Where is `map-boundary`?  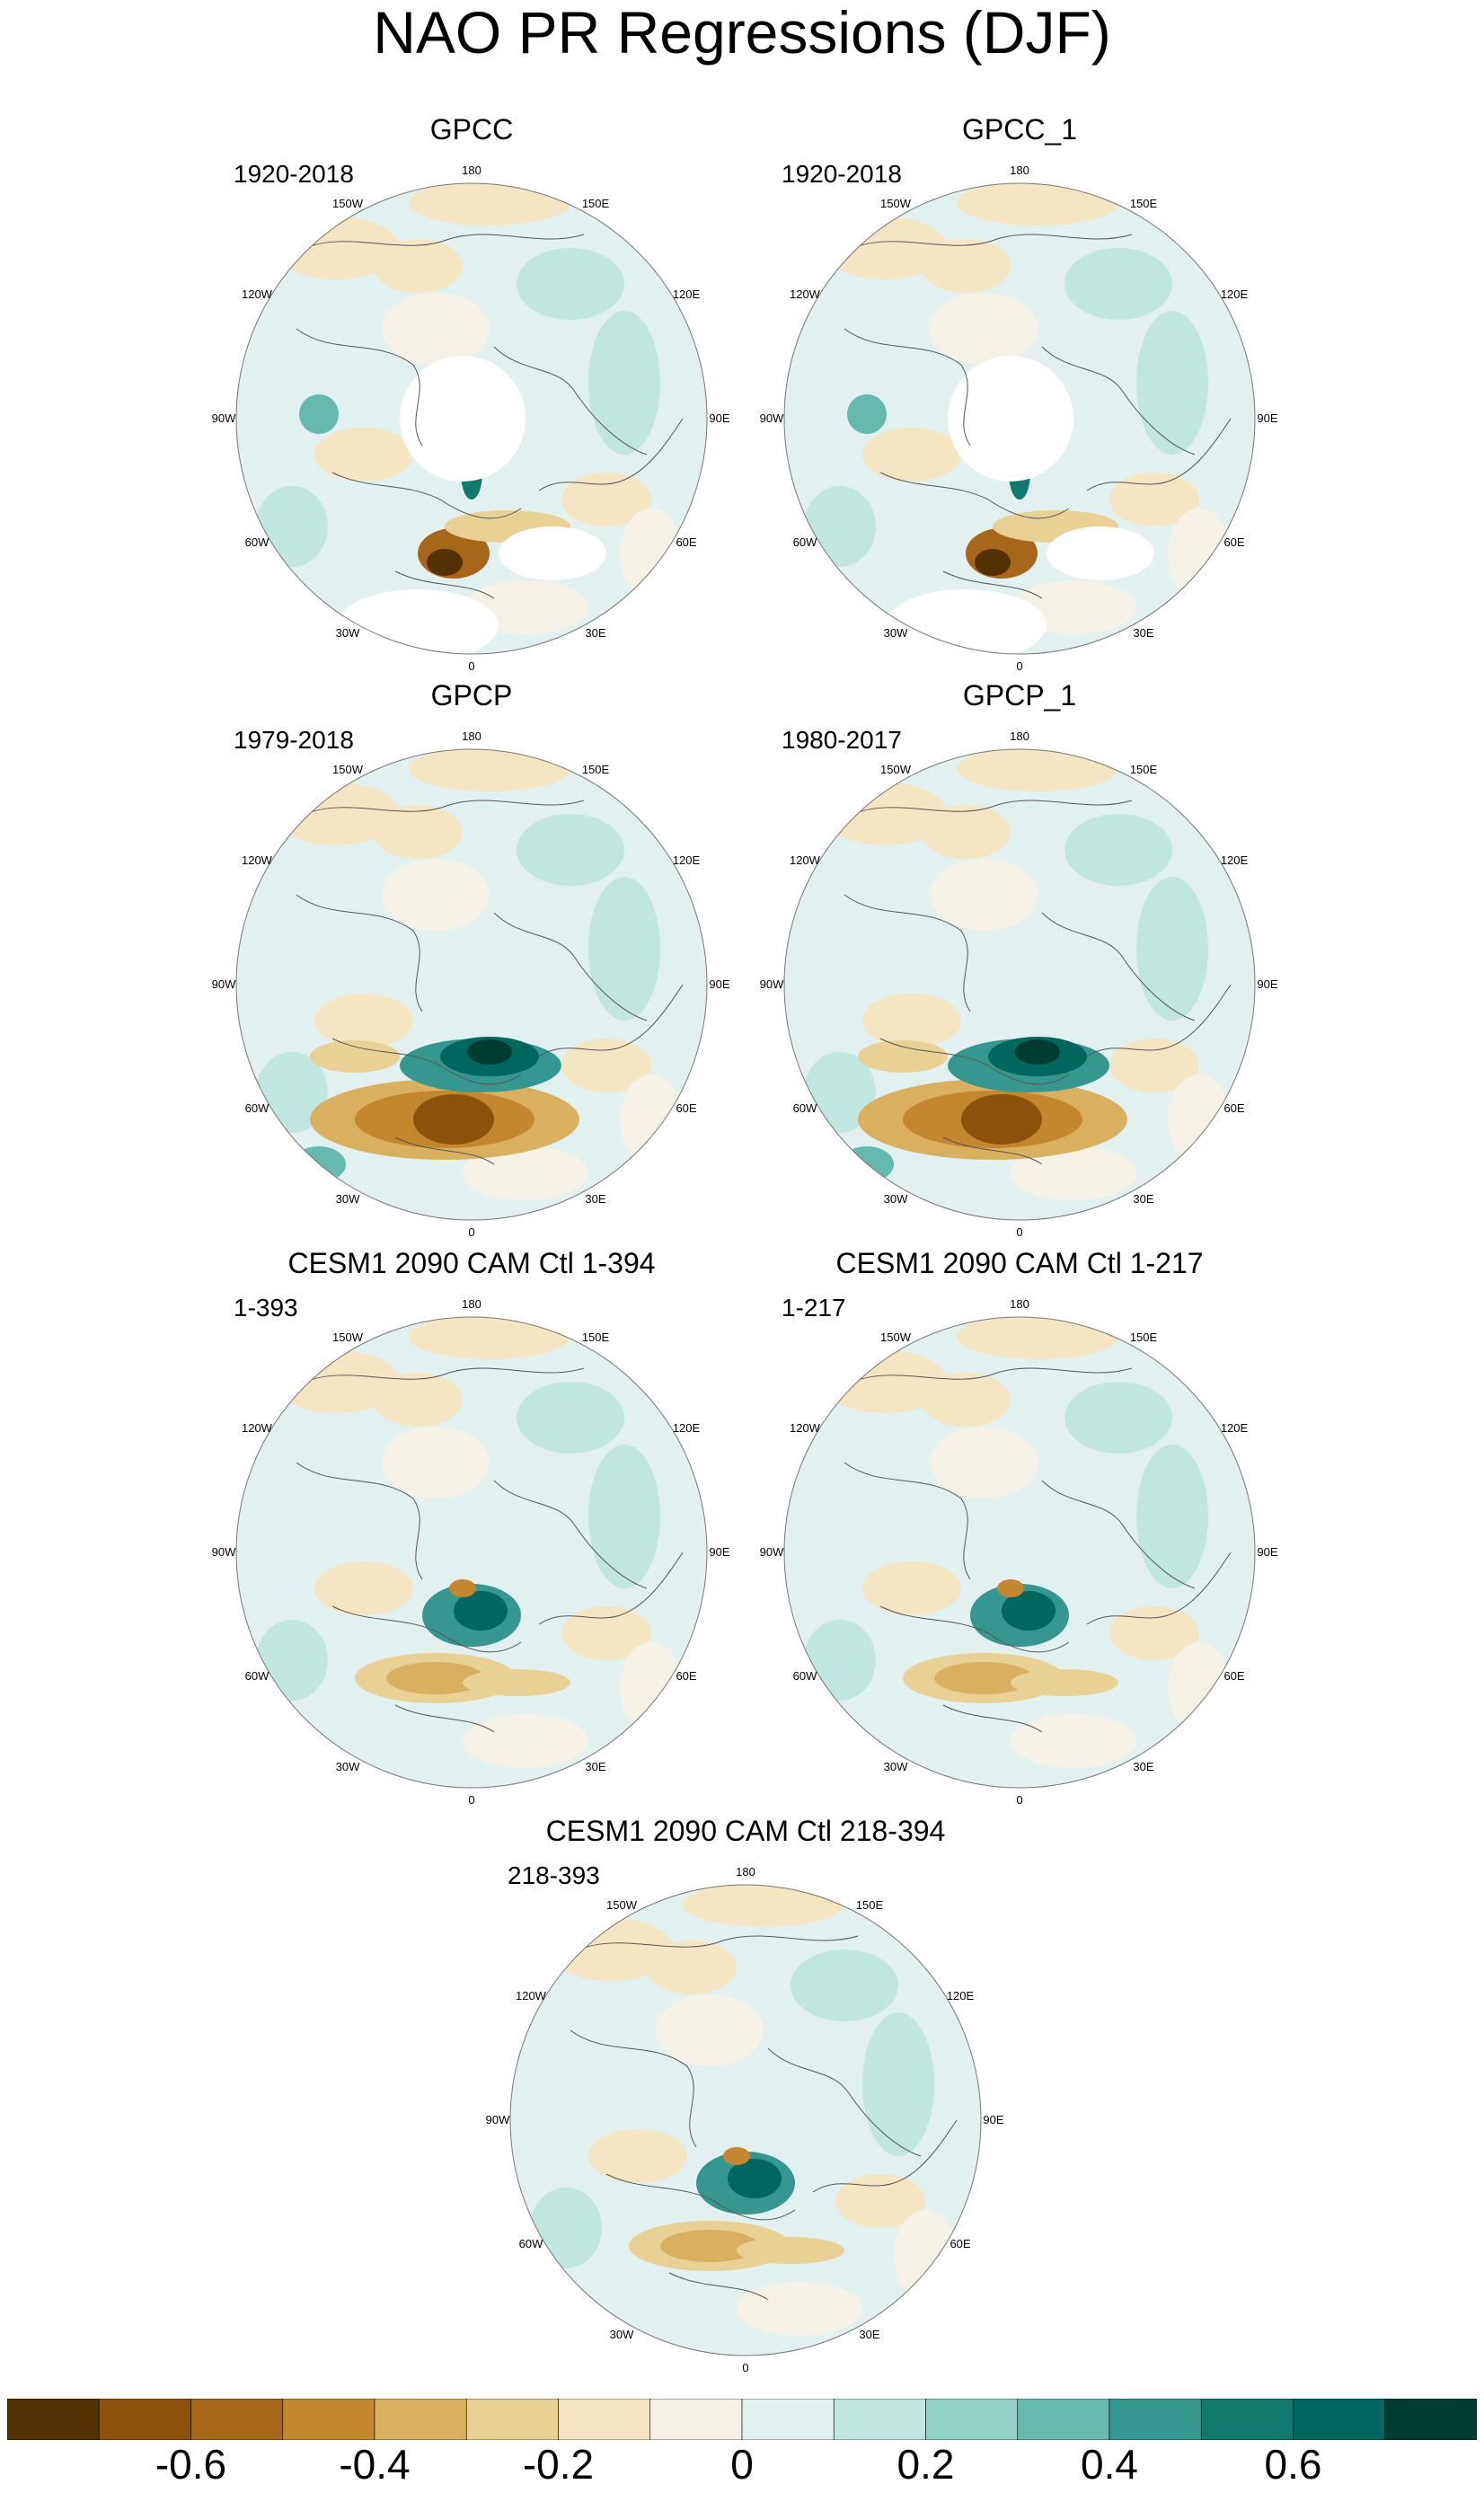
map-boundary is located at coordinates (472, 984).